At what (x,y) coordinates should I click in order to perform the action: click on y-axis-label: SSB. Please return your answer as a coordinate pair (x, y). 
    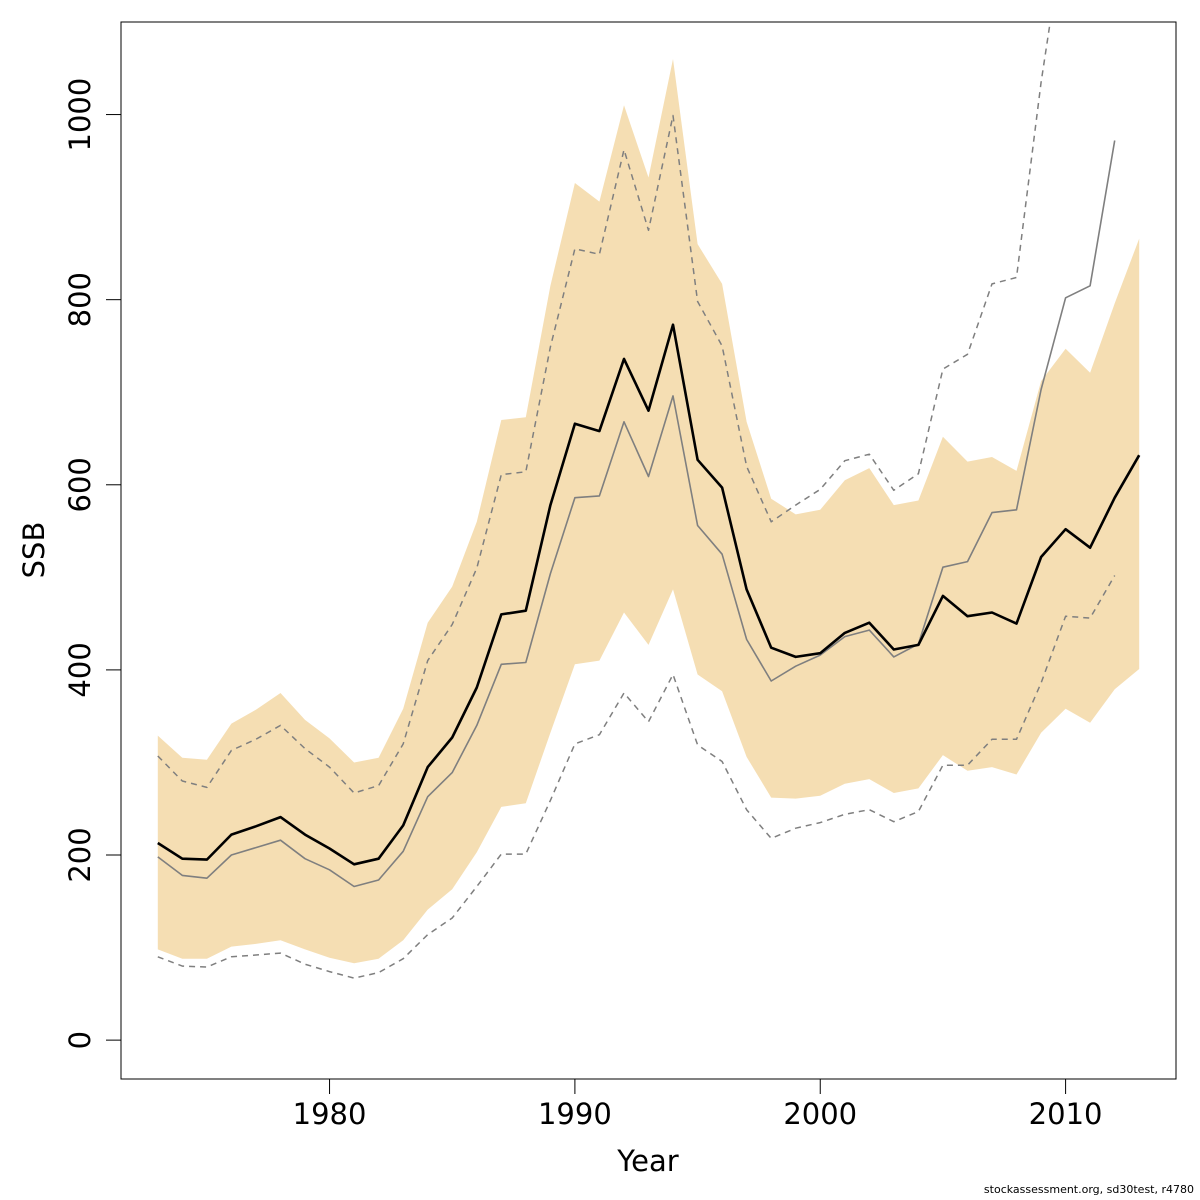
    Looking at the image, I should click on (34, 550).